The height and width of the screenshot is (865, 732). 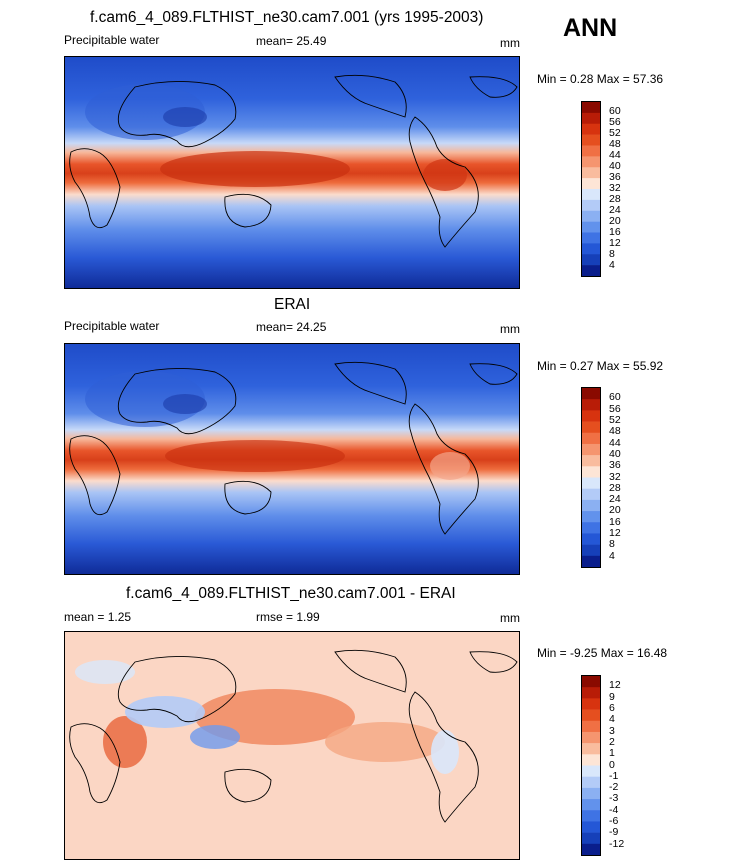 I want to click on panel1-mean-label: mean= 25.49, so click(x=291, y=41).